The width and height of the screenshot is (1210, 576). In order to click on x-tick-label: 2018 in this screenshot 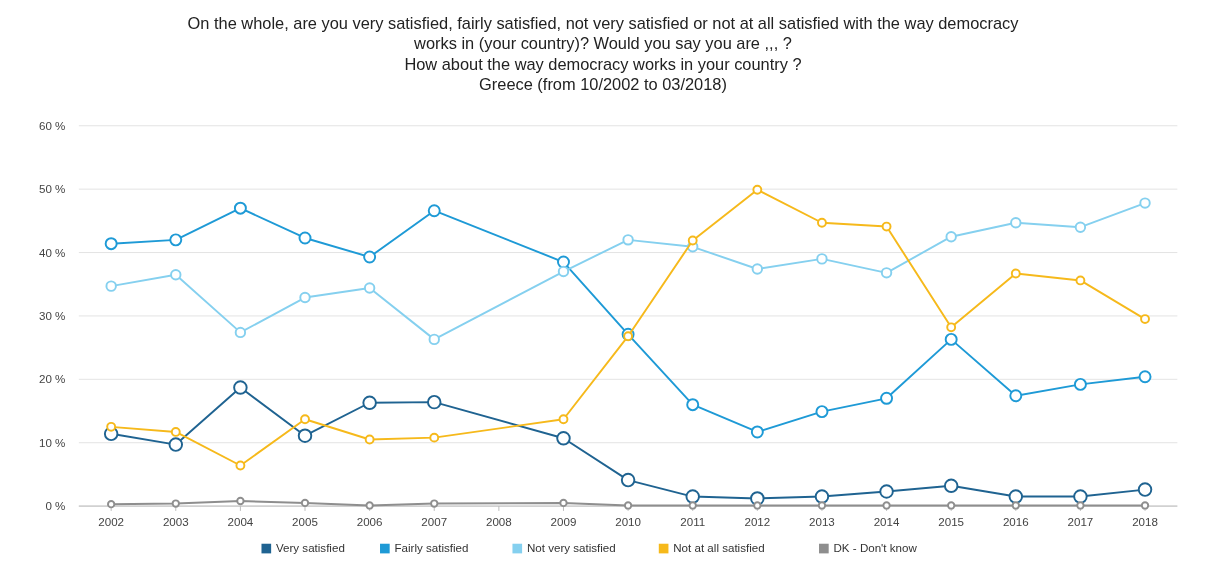, I will do `click(1145, 522)`.